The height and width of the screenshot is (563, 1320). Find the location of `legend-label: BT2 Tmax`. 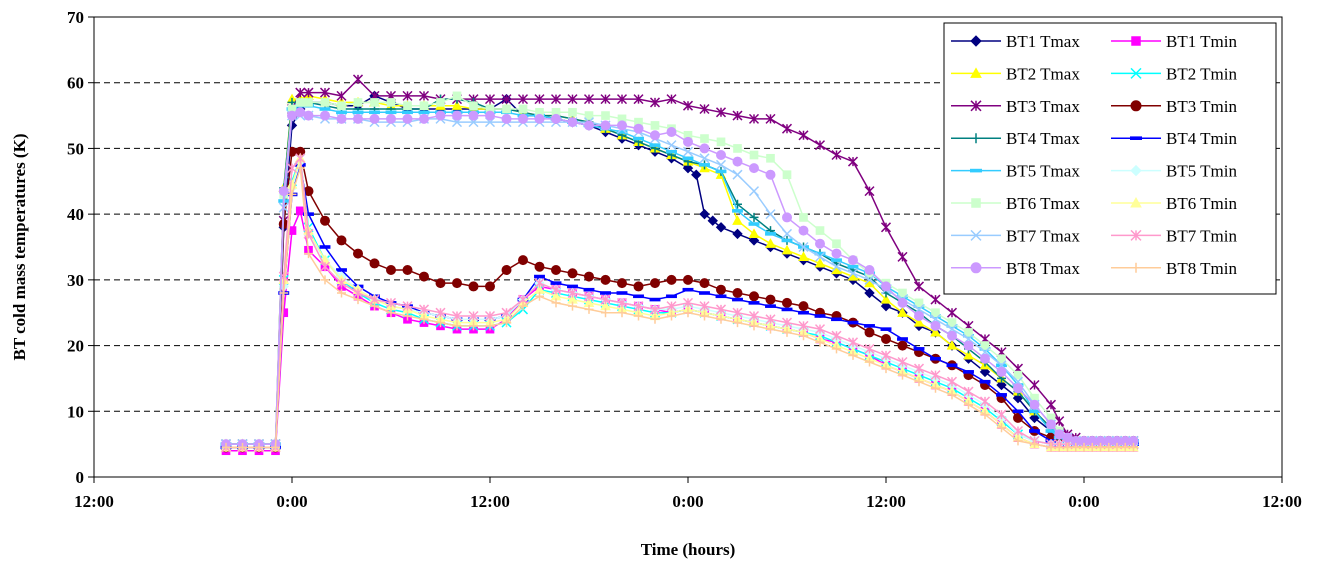

legend-label: BT2 Tmax is located at coordinates (1043, 73).